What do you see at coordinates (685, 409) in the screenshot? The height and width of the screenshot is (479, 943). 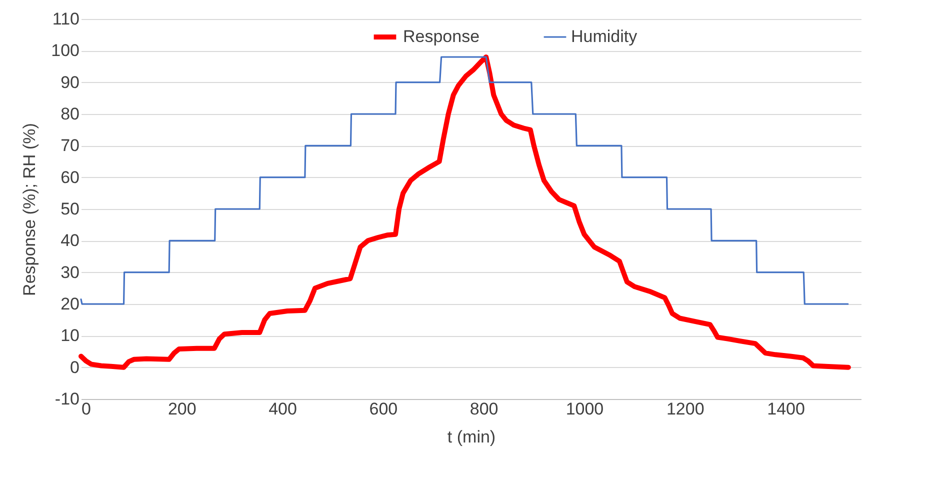 I see `x-tick-label: 1200` at bounding box center [685, 409].